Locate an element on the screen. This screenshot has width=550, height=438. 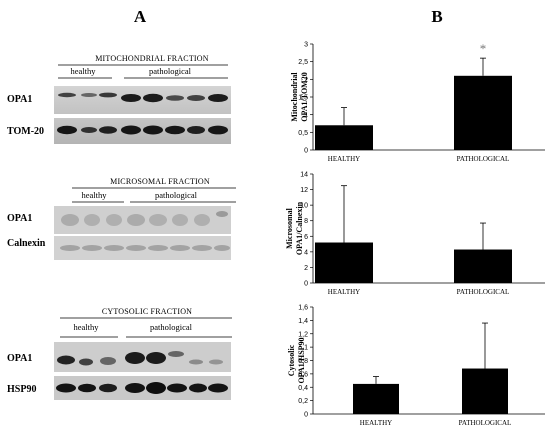
y-tick-label: 6 is located at coordinates (306, 237).